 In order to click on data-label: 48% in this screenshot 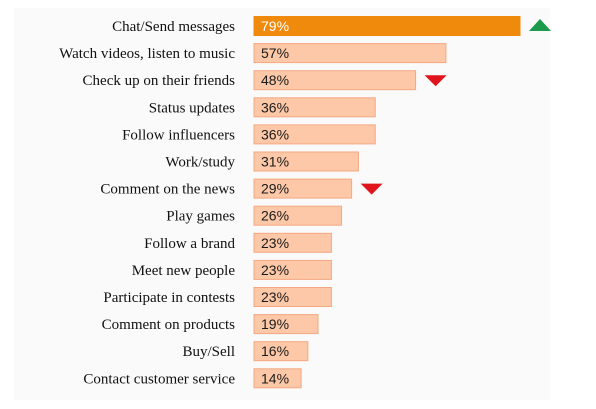, I will do `click(275, 80)`.